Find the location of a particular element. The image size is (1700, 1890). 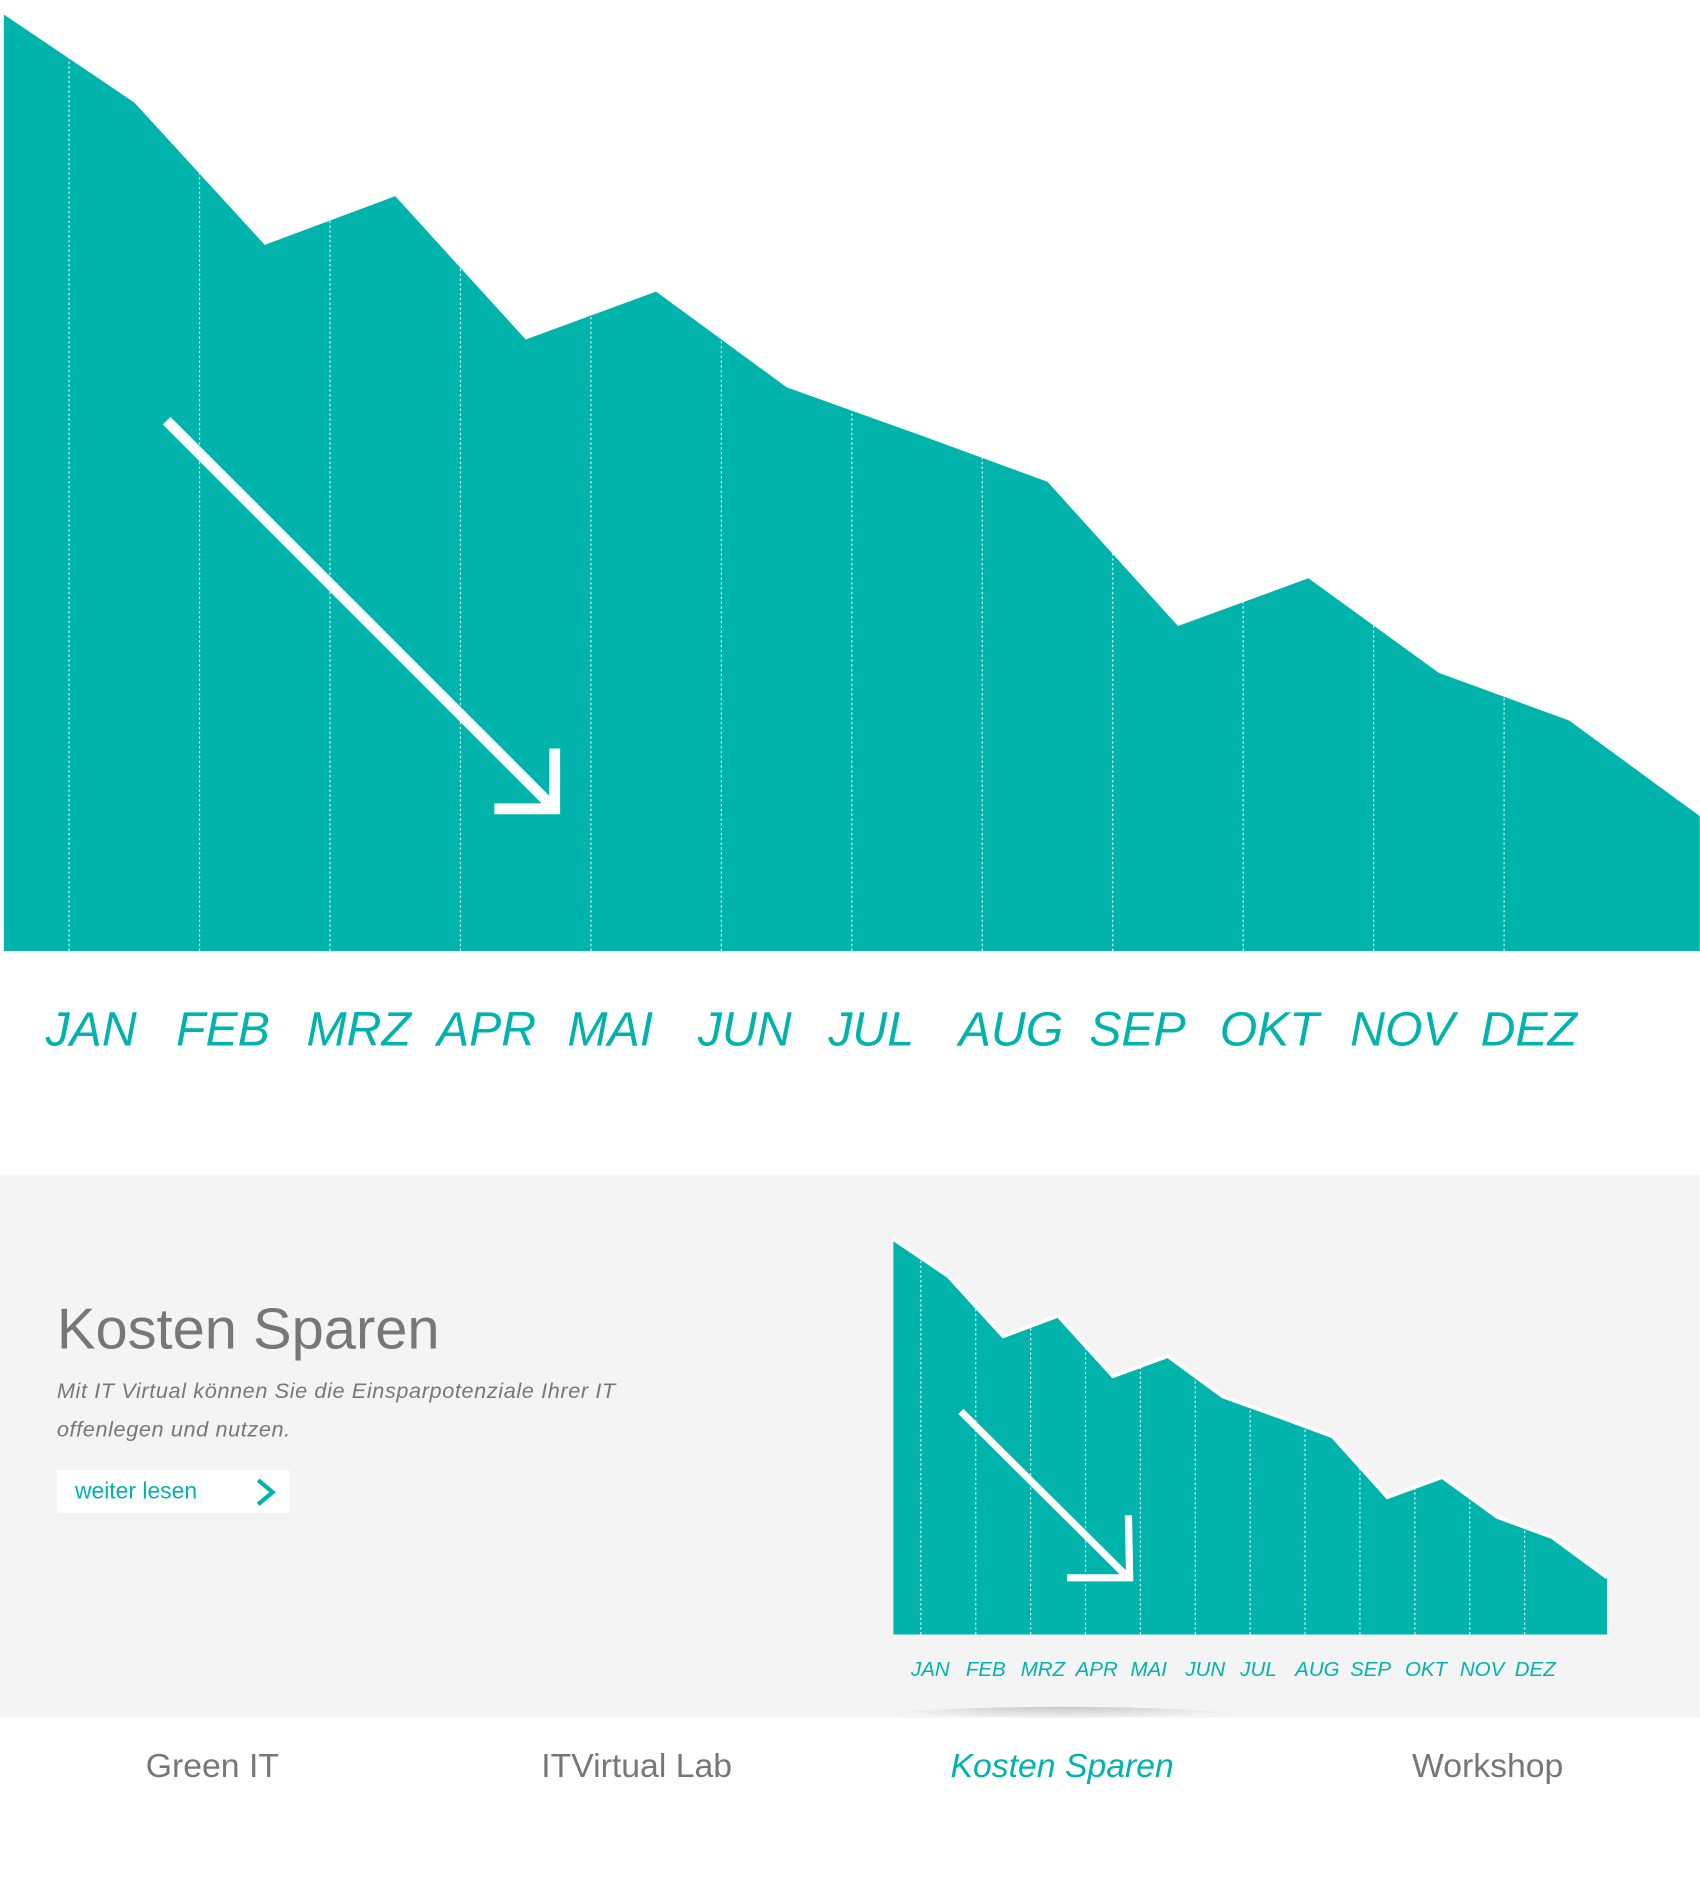

nav-item: Workshop is located at coordinates (1487, 1766).